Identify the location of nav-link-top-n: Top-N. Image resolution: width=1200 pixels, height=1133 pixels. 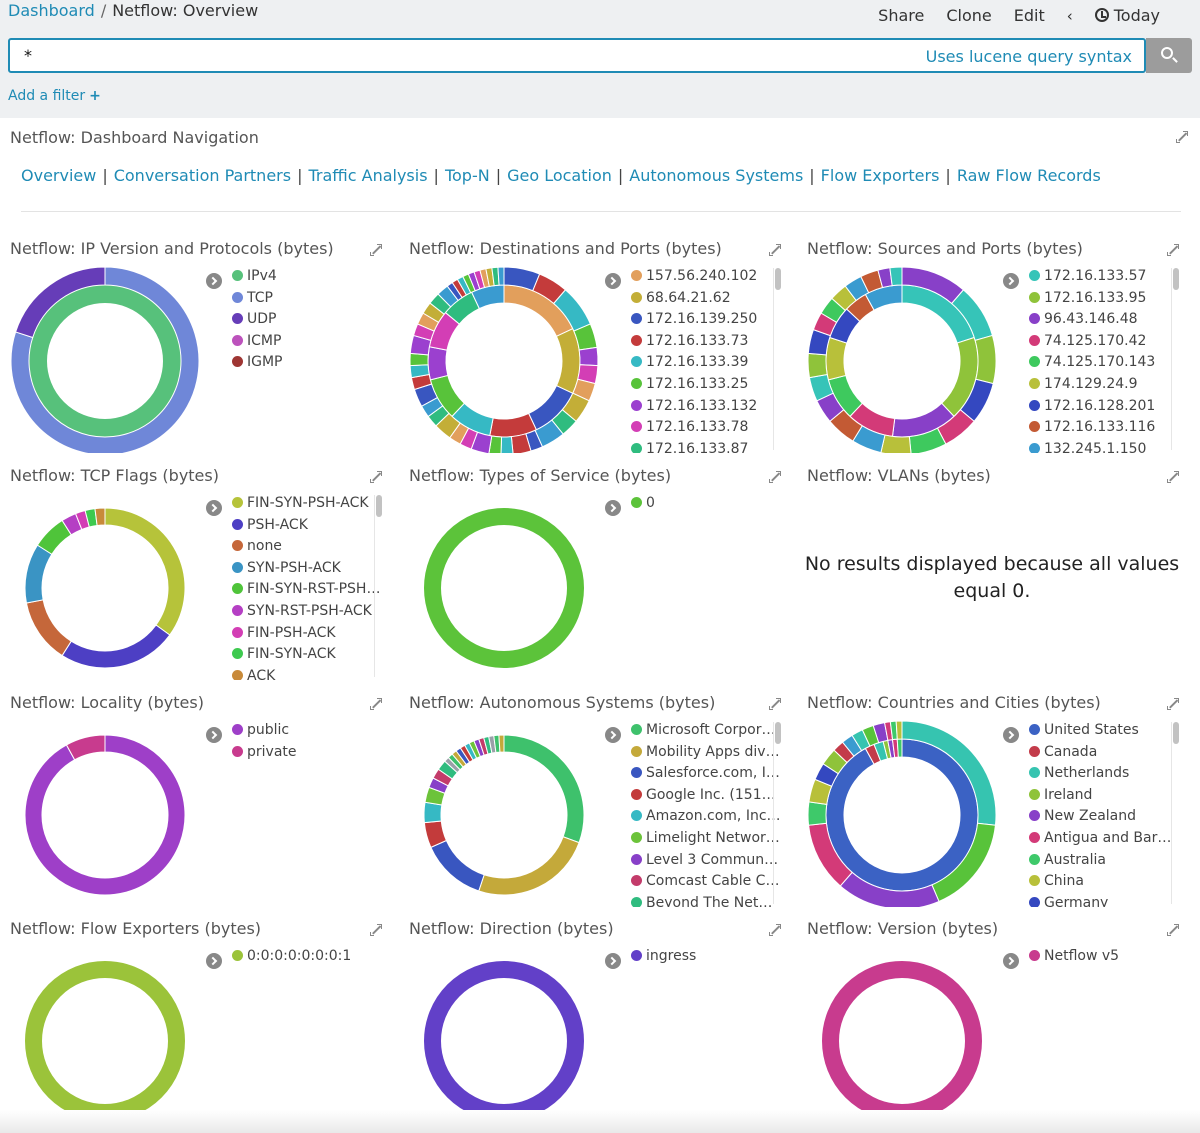
(467, 175).